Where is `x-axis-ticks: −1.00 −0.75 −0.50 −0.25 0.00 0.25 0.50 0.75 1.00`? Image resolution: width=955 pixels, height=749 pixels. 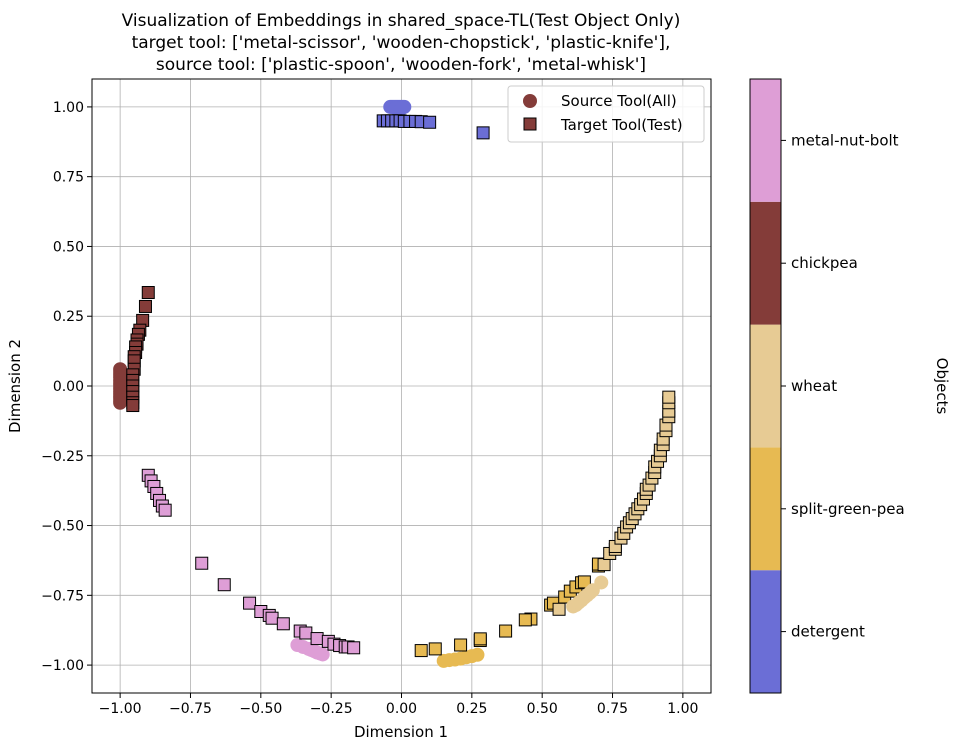 x-axis-ticks: −1.00 −0.75 −0.50 −0.25 0.00 0.25 0.50 0.75 1.00 is located at coordinates (398, 705).